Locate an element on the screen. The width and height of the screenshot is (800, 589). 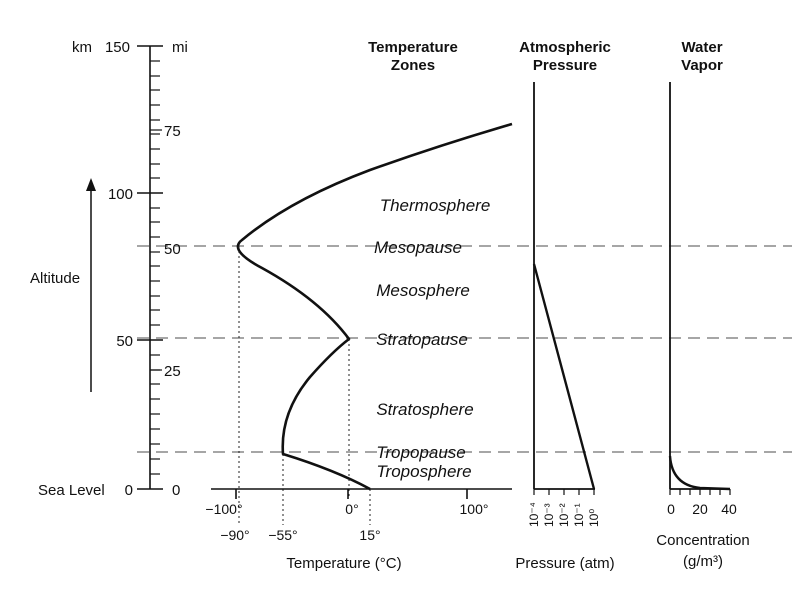
temp-tick-minus100: −100° is located at coordinates (223, 509).